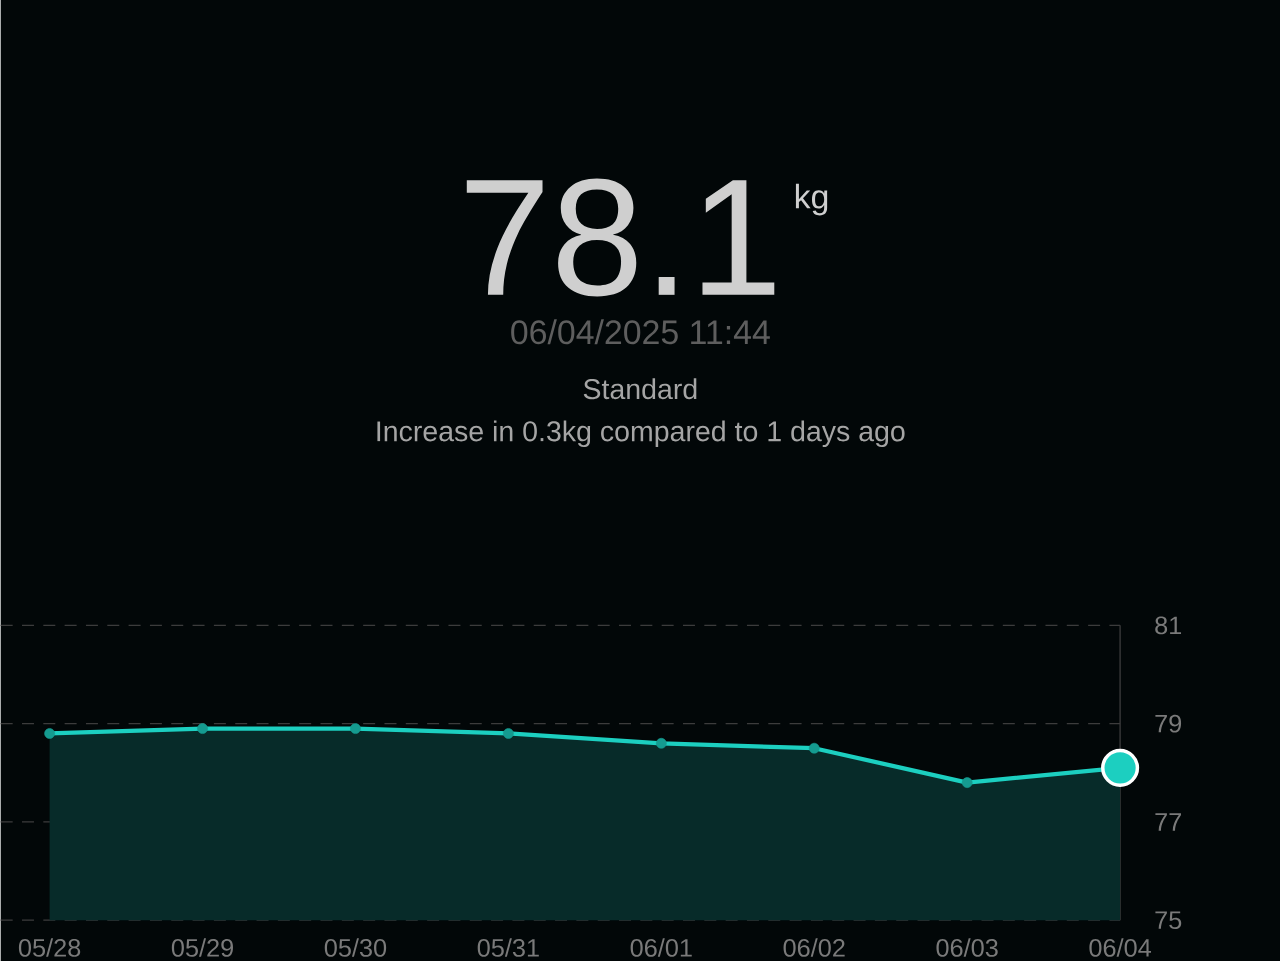  Describe the element at coordinates (814, 947) in the screenshot. I see `x-tick-label: 06/02` at that location.